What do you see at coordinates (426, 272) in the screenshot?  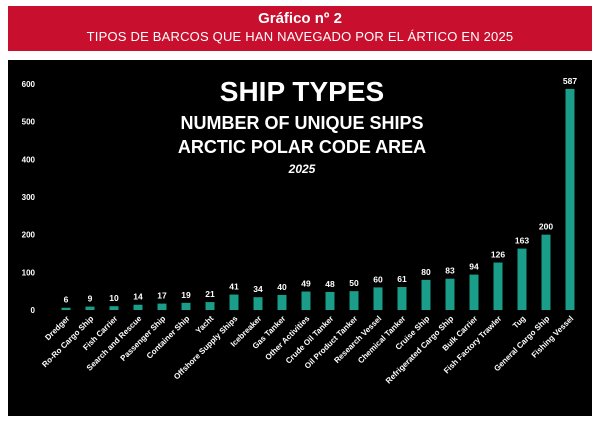 I see `bar-value-label: 80` at bounding box center [426, 272].